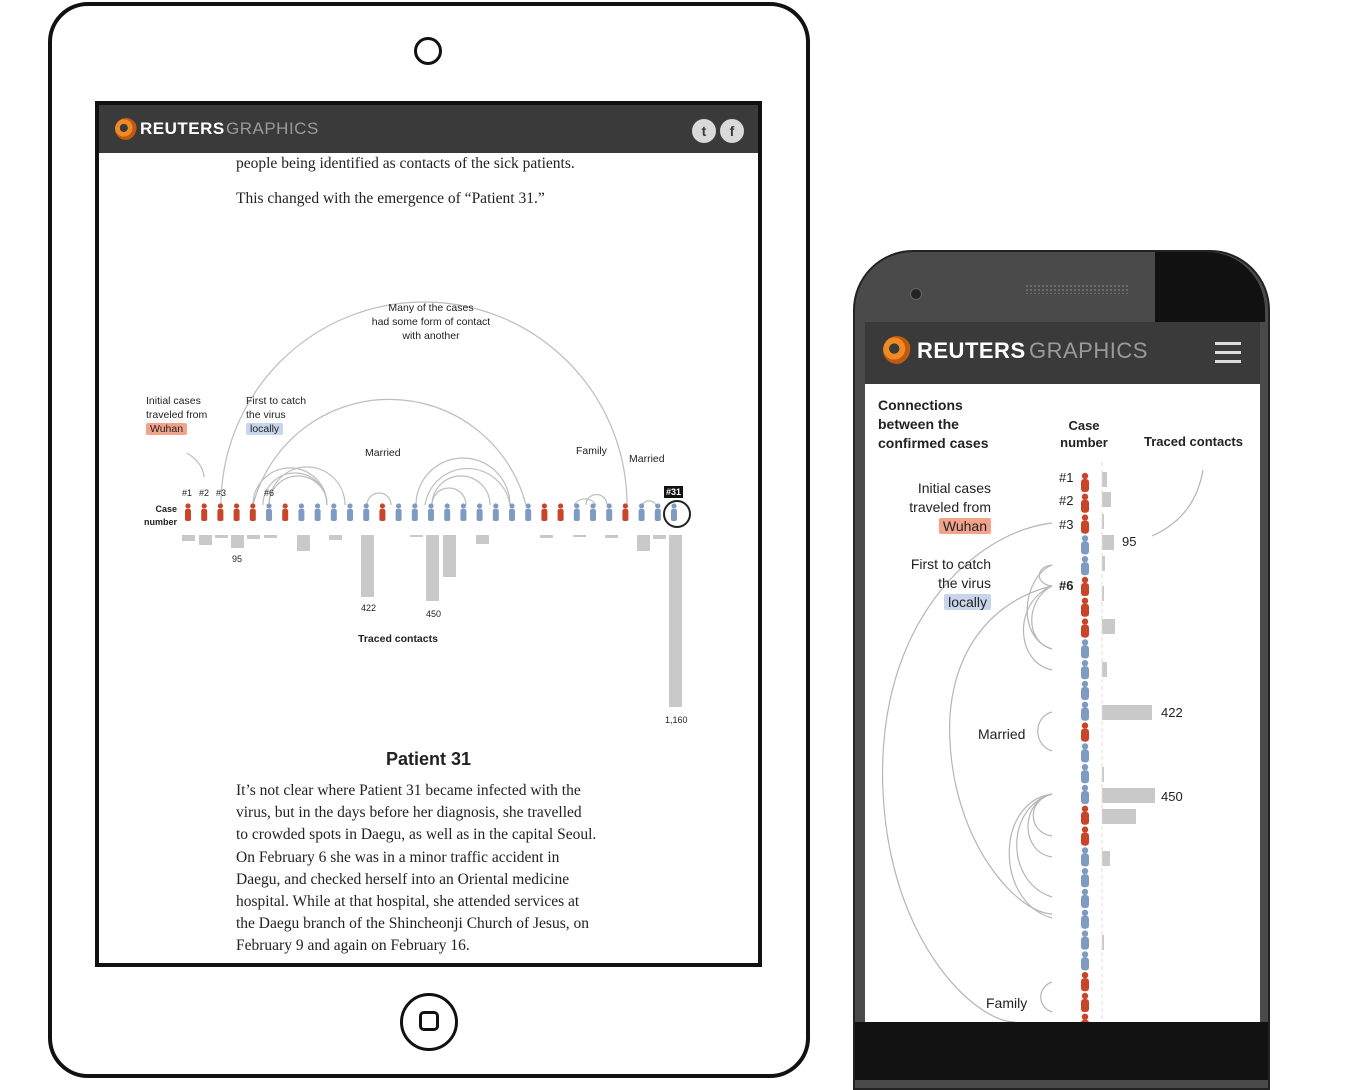  I want to click on phone-glare, so click(1210, 287).